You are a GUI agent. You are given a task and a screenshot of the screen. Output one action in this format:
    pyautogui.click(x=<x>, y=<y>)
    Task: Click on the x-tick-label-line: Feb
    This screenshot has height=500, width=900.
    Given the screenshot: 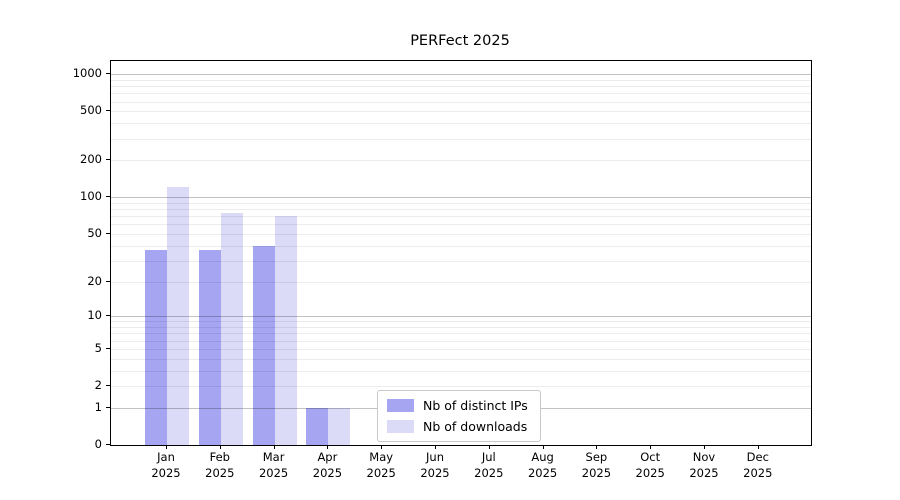 What is the action you would take?
    pyautogui.click(x=219, y=457)
    